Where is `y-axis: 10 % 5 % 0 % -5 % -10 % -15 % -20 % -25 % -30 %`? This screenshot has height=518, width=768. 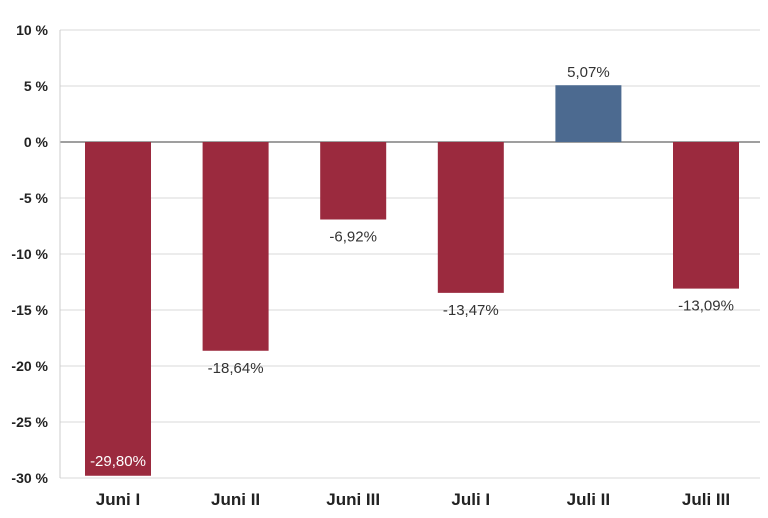 y-axis: 10 % 5 % 0 % -5 % -10 % -15 % -20 % -25 % -30 % is located at coordinates (36, 254).